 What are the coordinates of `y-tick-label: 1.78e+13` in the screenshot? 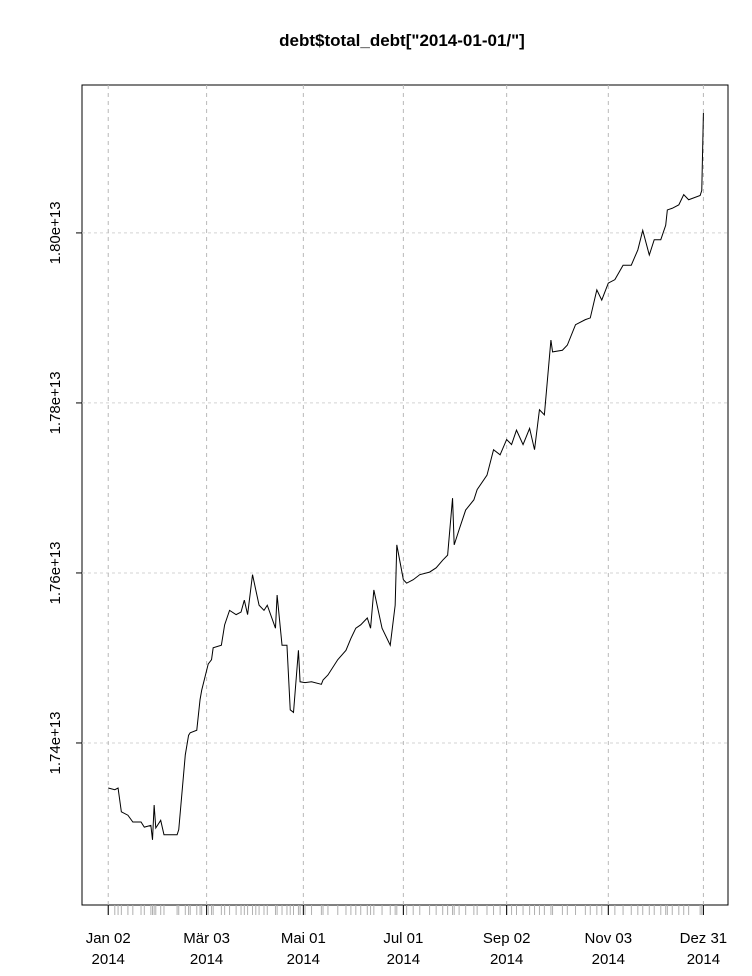 It's located at (55, 402).